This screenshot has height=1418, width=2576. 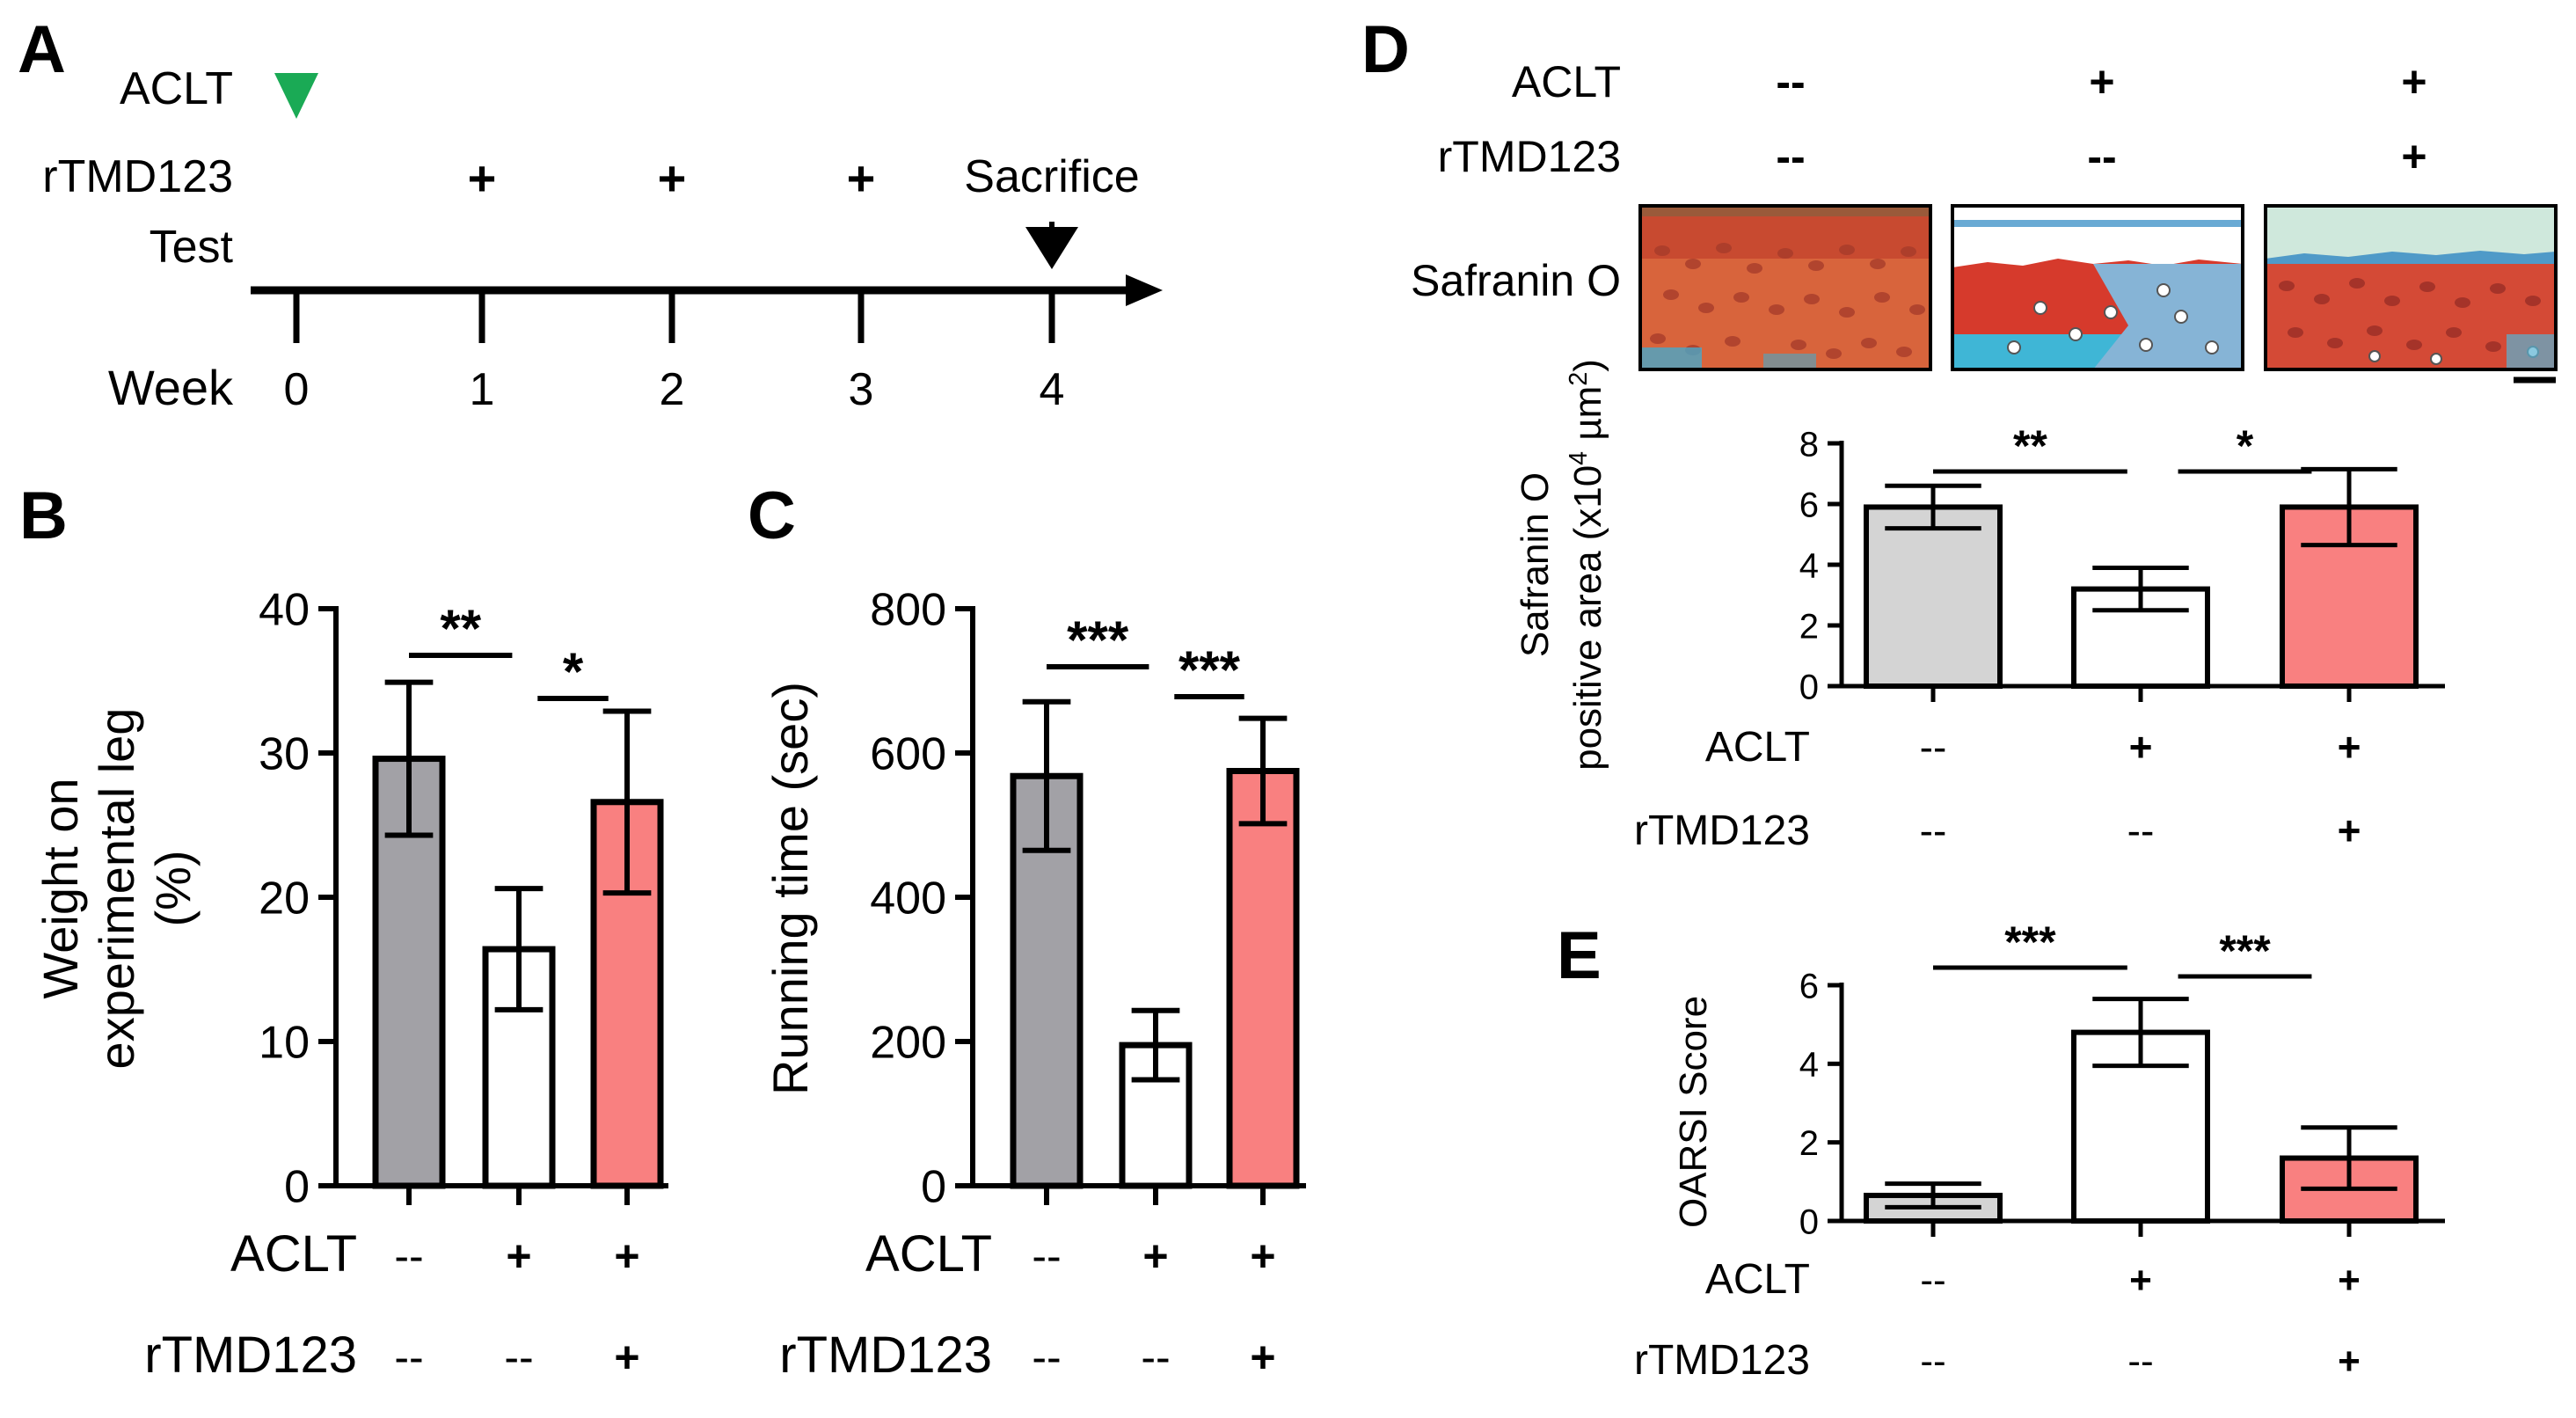 I want to click on y-tick-label-c-1: 200, so click(x=908, y=1043).